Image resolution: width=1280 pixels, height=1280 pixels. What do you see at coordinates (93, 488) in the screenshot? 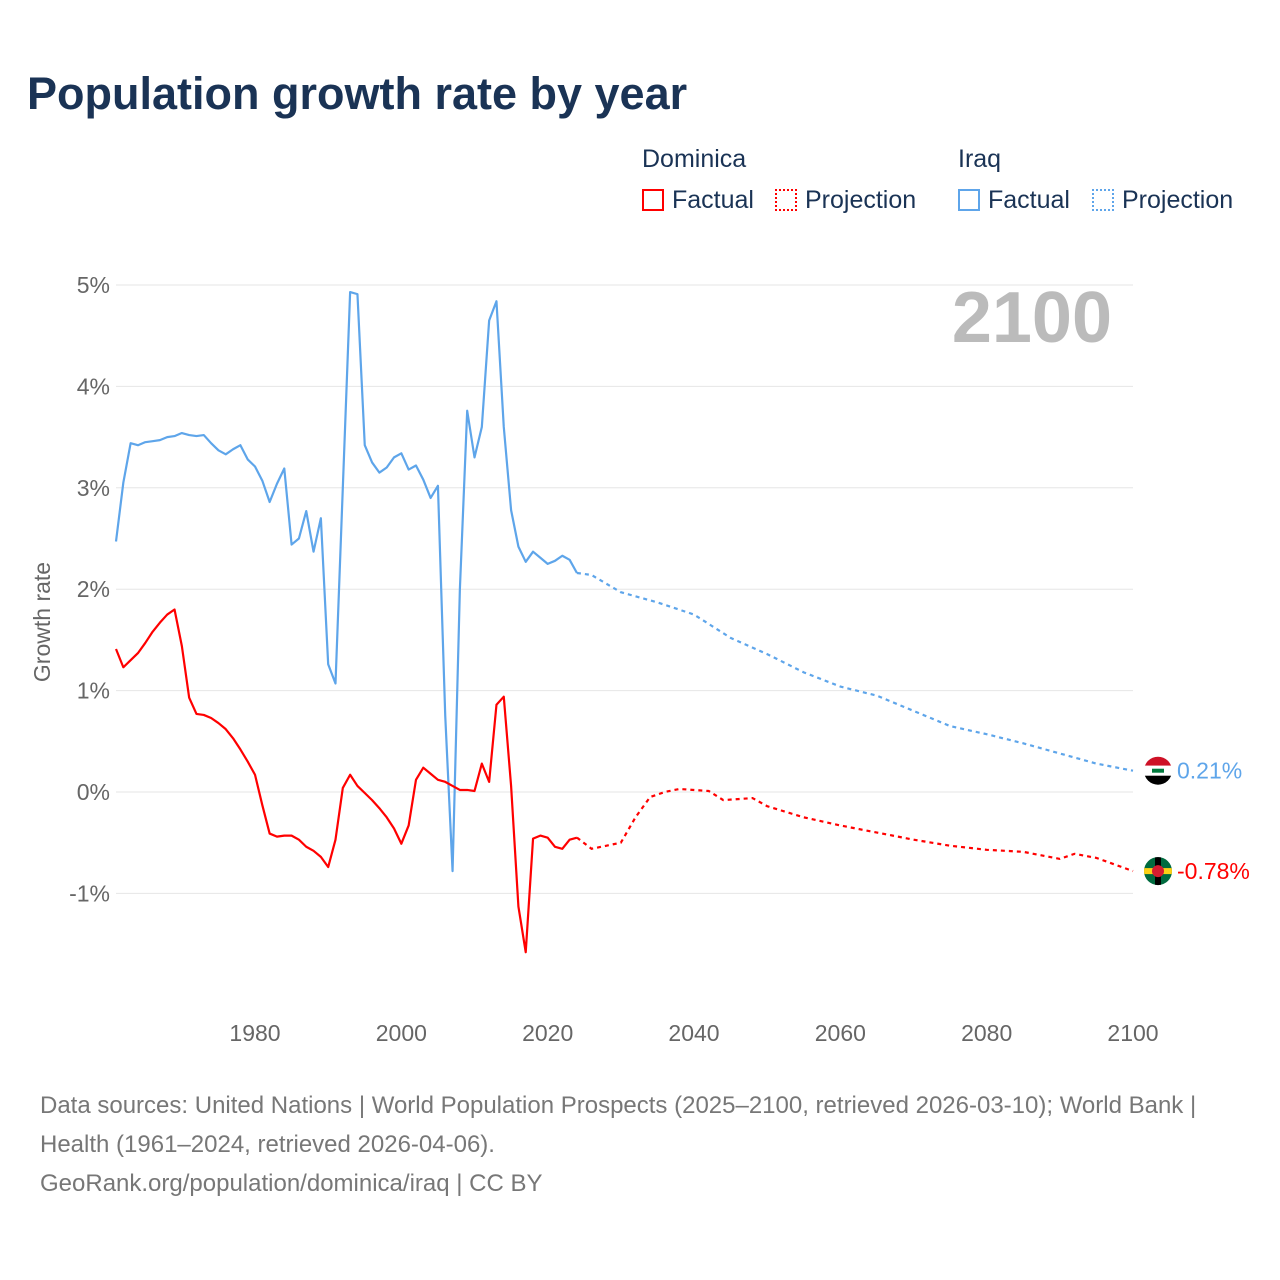
I see `y-tick-label: 3%` at bounding box center [93, 488].